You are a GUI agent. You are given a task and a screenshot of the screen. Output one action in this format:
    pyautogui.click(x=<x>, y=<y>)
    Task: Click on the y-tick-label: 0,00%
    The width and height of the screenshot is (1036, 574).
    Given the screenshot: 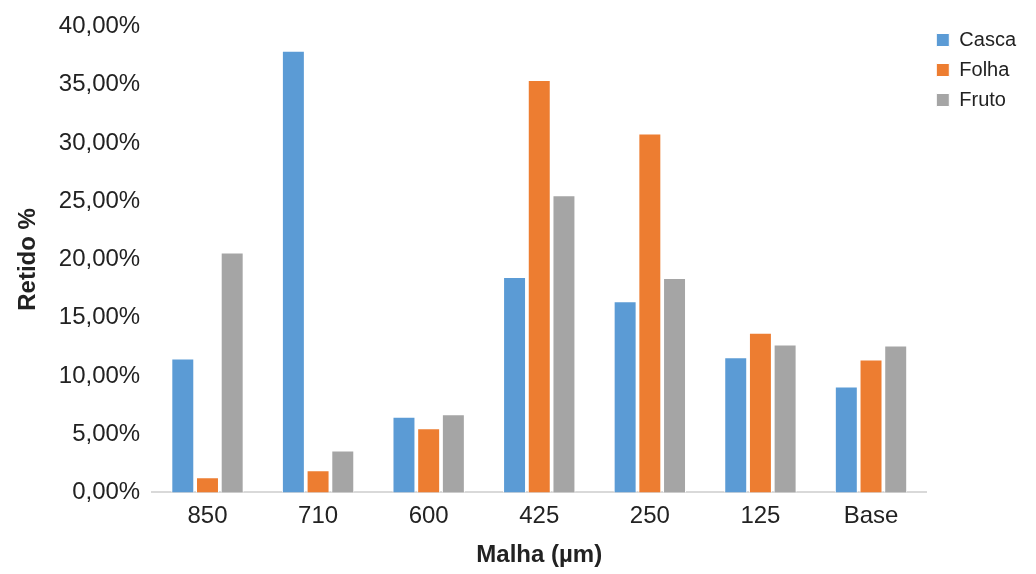 What is the action you would take?
    pyautogui.click(x=106, y=491)
    